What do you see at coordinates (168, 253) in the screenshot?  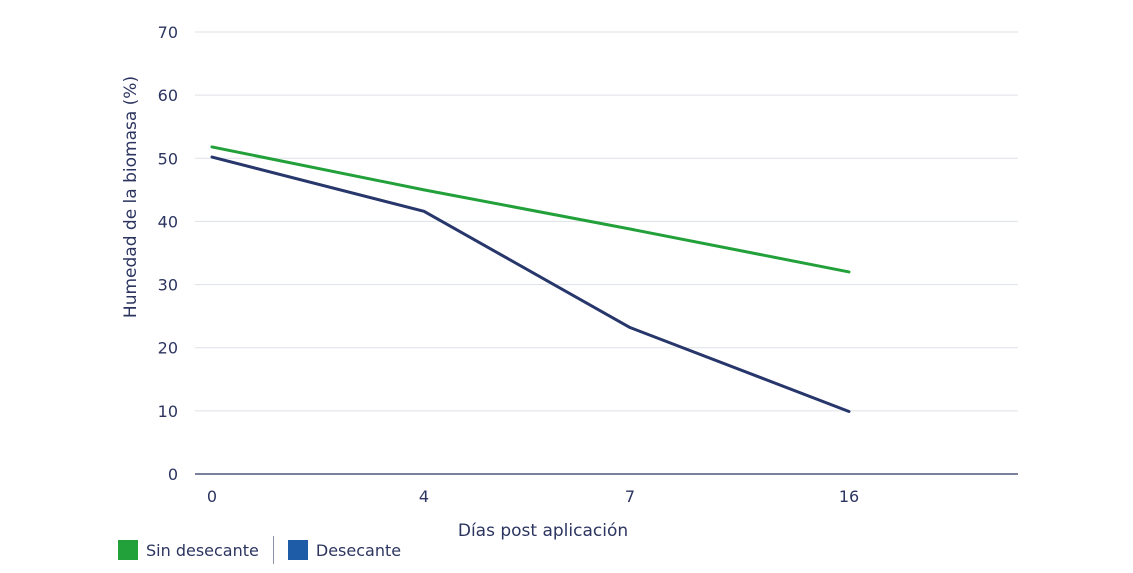 I see `y-axis-ticks: 0 10 20 30 40 50 60 70` at bounding box center [168, 253].